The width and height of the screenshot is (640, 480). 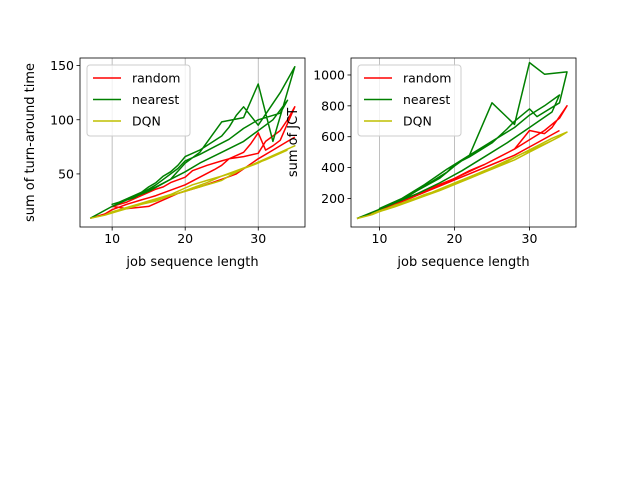 I want to click on y-tick-label: 1000, so click(x=329, y=74).